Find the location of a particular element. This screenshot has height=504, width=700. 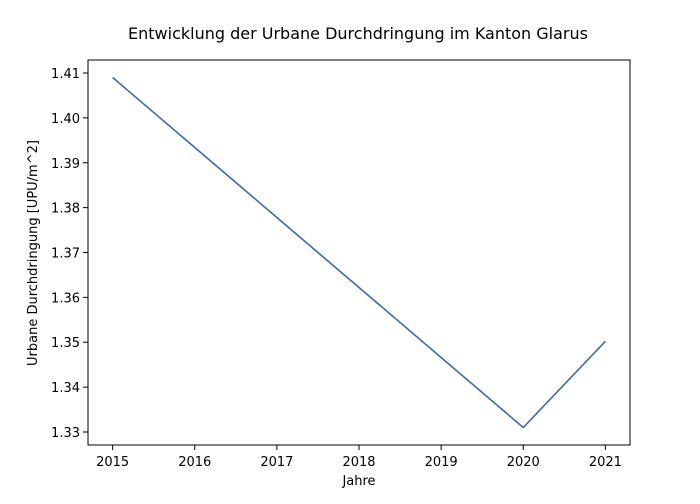

y-tick-label: 1.40 is located at coordinates (65, 119).